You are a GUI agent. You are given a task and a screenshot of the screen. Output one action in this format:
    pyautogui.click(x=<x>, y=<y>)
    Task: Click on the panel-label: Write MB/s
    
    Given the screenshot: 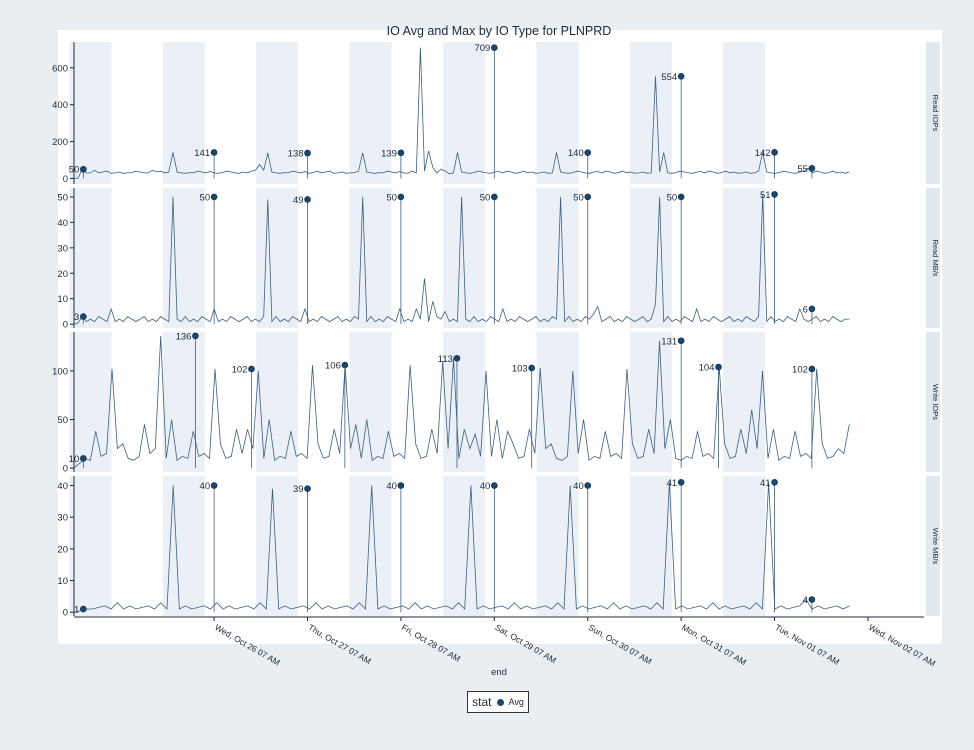 What is the action you would take?
    pyautogui.click(x=935, y=546)
    